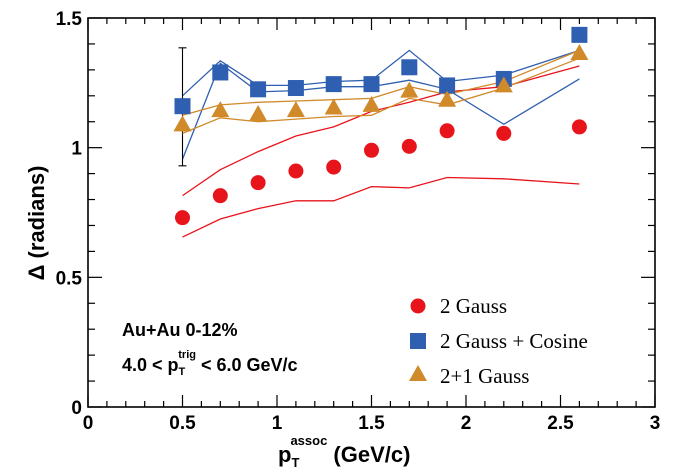 The image size is (678, 475). Describe the element at coordinates (88, 423) in the screenshot. I see `x-tick-label: 0` at that location.